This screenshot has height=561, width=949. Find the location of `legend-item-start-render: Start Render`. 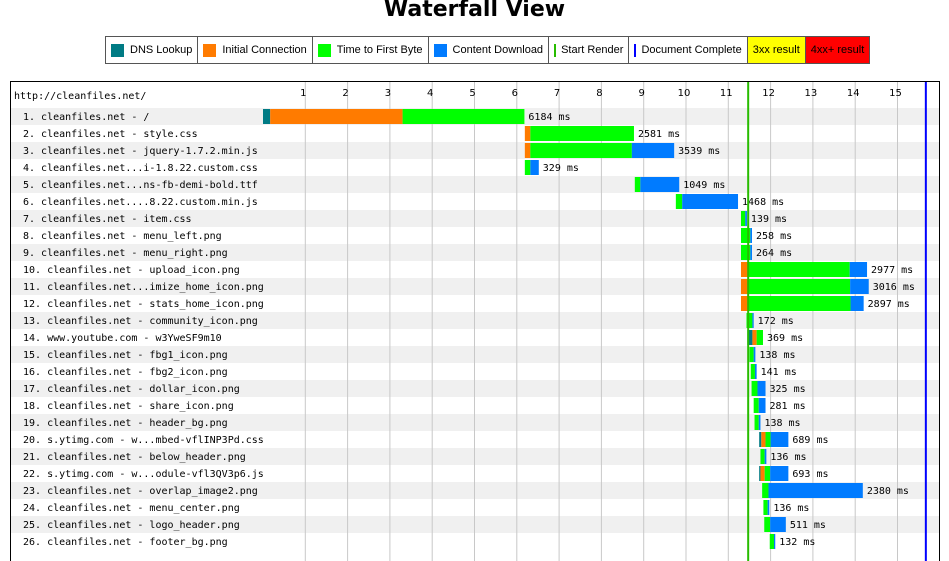

legend-item-start-render: Start Render is located at coordinates (589, 50).